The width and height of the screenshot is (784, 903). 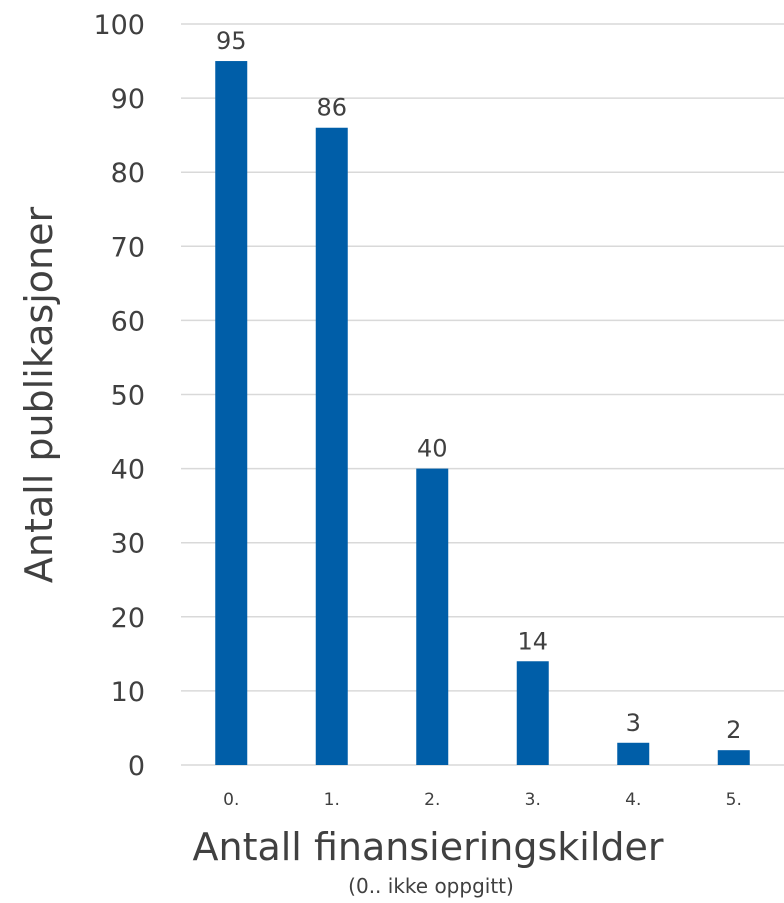 I want to click on y-tick-label: 30, so click(x=128, y=544).